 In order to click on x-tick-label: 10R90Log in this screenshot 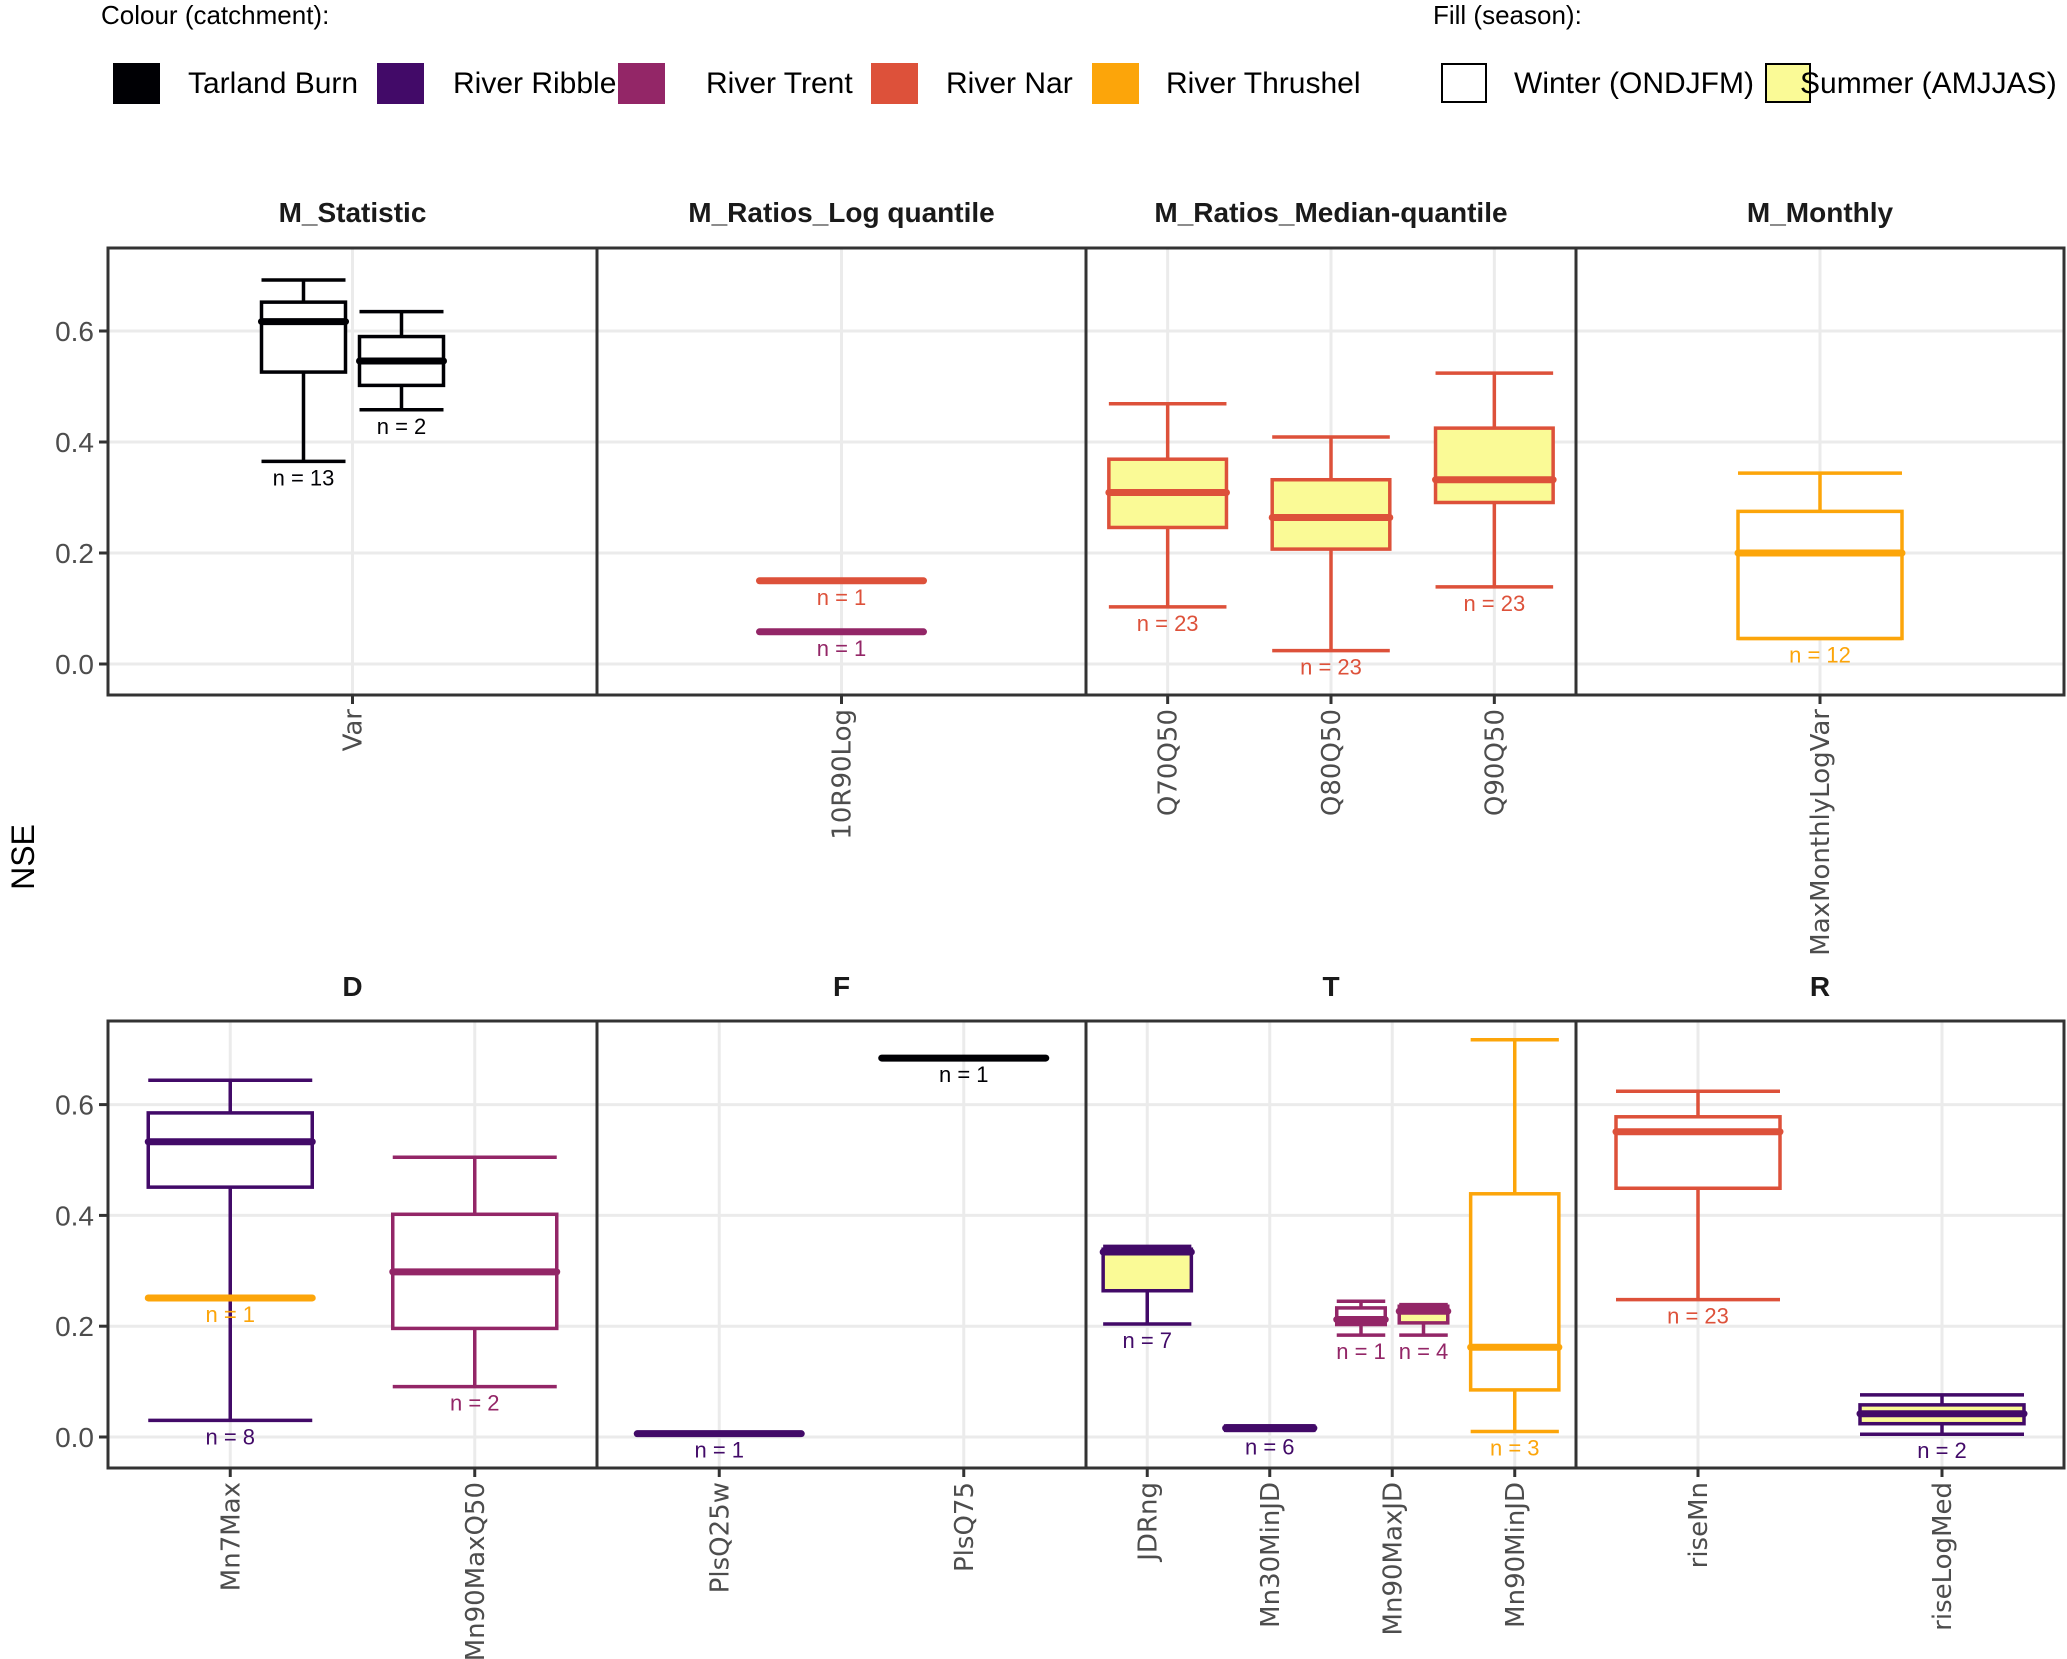, I will do `click(843, 774)`.